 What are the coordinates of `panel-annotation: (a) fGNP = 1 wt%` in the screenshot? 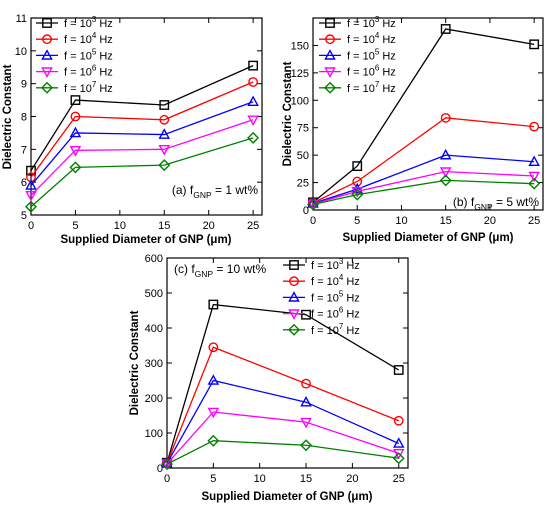 It's located at (215, 191).